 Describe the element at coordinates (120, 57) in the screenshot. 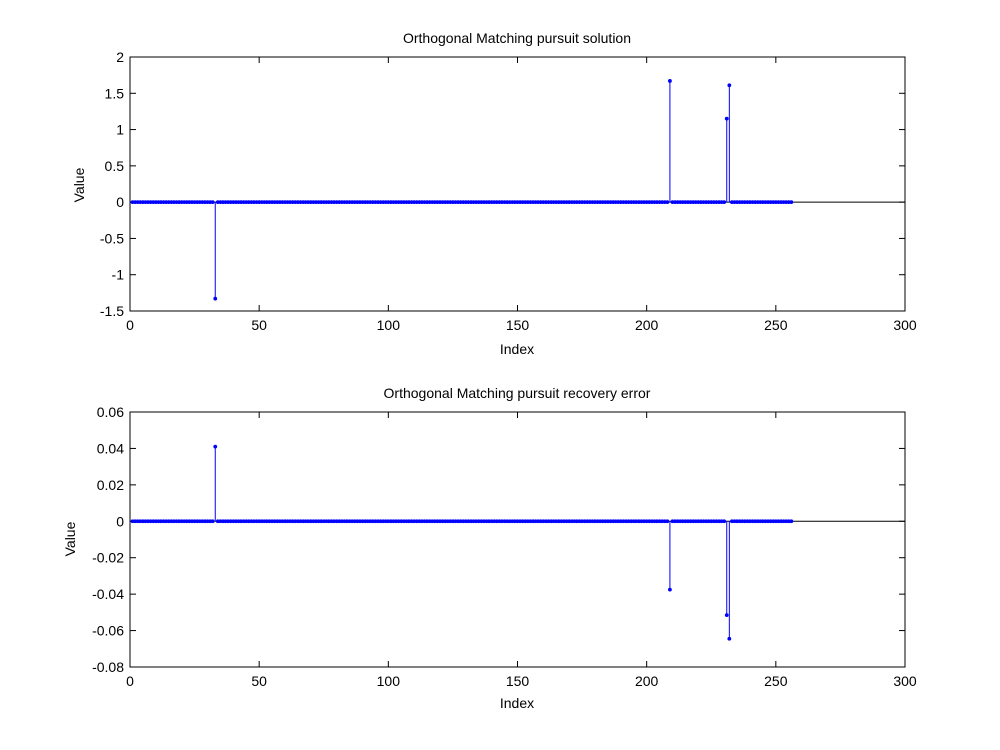

I see `y-tick-label: 2` at that location.